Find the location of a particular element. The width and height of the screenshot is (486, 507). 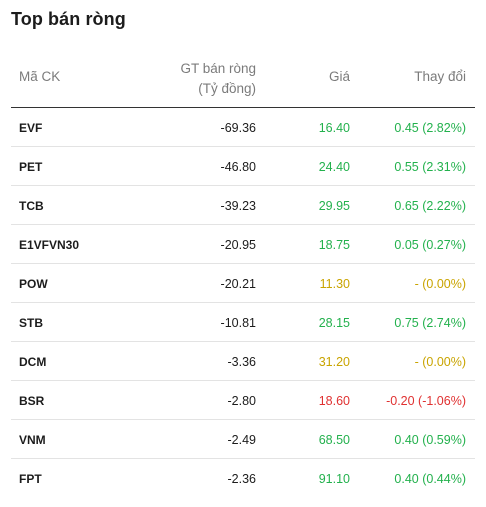

stock-code: FPT is located at coordinates (30, 479).